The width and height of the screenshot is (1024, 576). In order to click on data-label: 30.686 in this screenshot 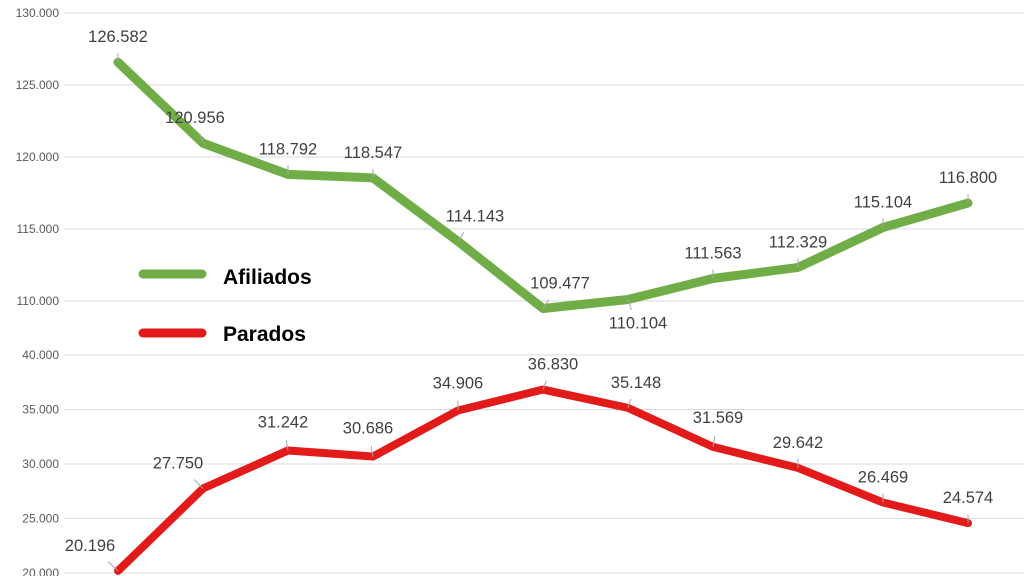, I will do `click(368, 429)`.